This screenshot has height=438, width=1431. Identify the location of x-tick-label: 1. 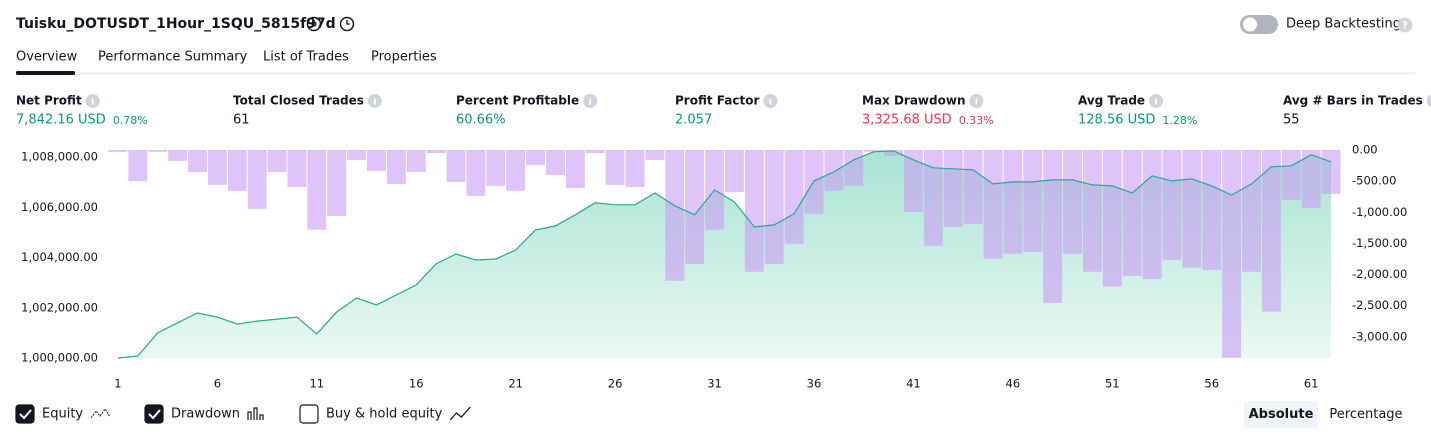
(117, 384).